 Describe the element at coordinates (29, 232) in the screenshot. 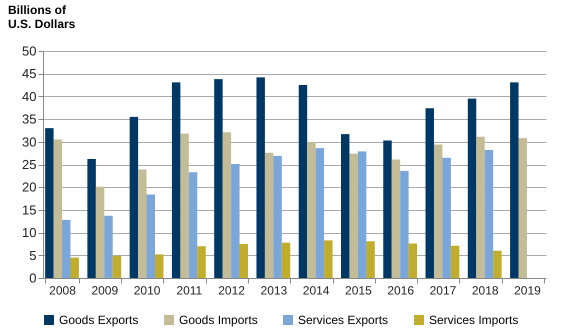

I see `y-tick-label: 10` at that location.